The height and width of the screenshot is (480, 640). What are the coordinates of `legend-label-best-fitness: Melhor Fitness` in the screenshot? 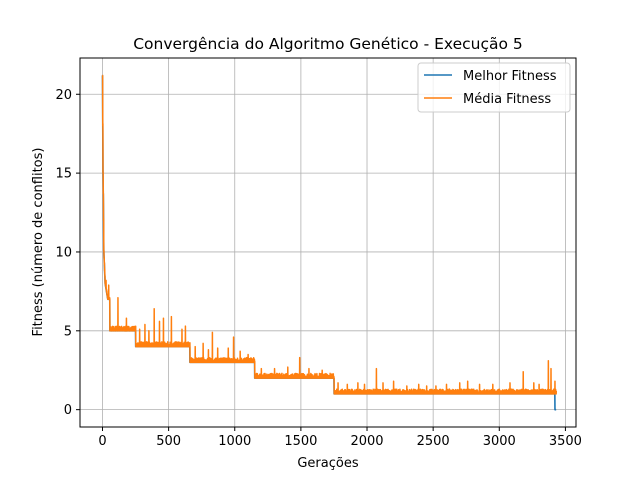 It's located at (510, 76).